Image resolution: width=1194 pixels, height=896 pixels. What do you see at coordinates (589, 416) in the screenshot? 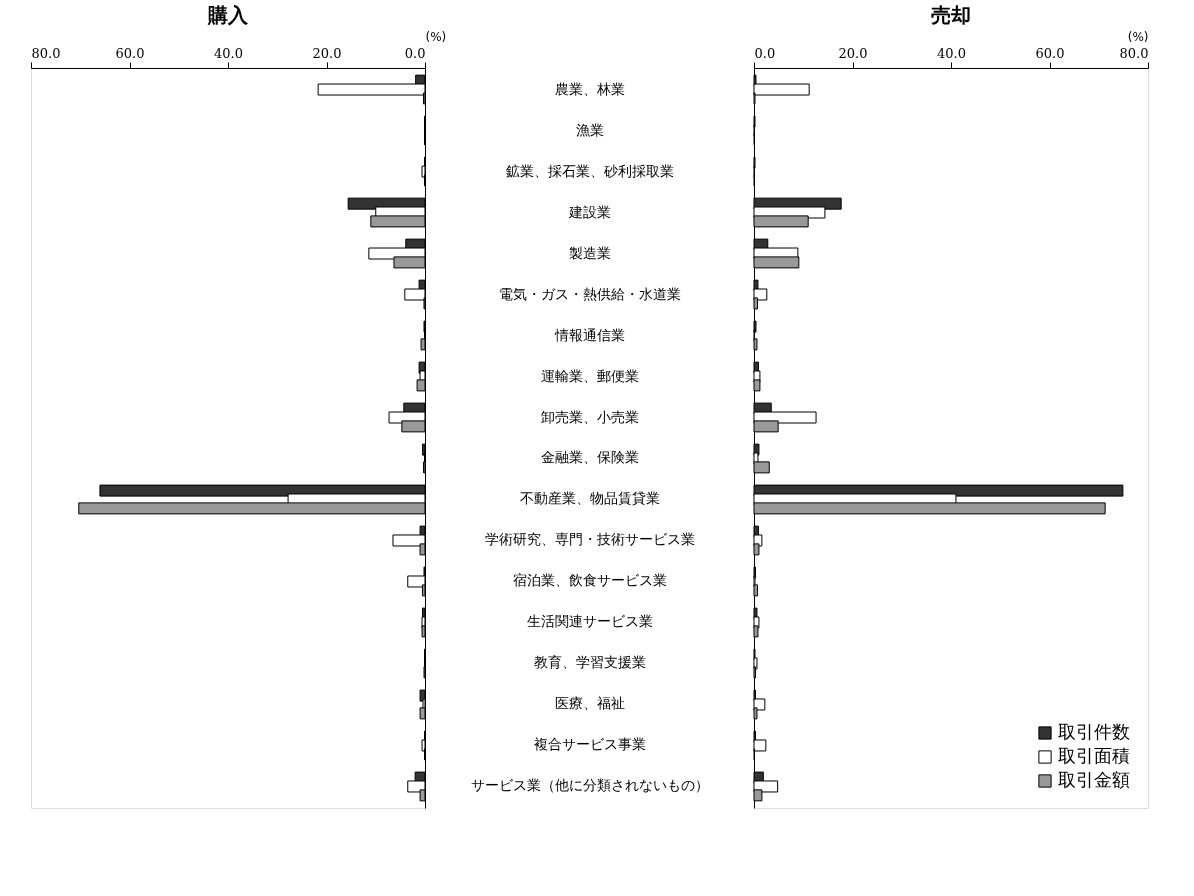
I see `y-tick-label: 卸売業、小売業` at bounding box center [589, 416].